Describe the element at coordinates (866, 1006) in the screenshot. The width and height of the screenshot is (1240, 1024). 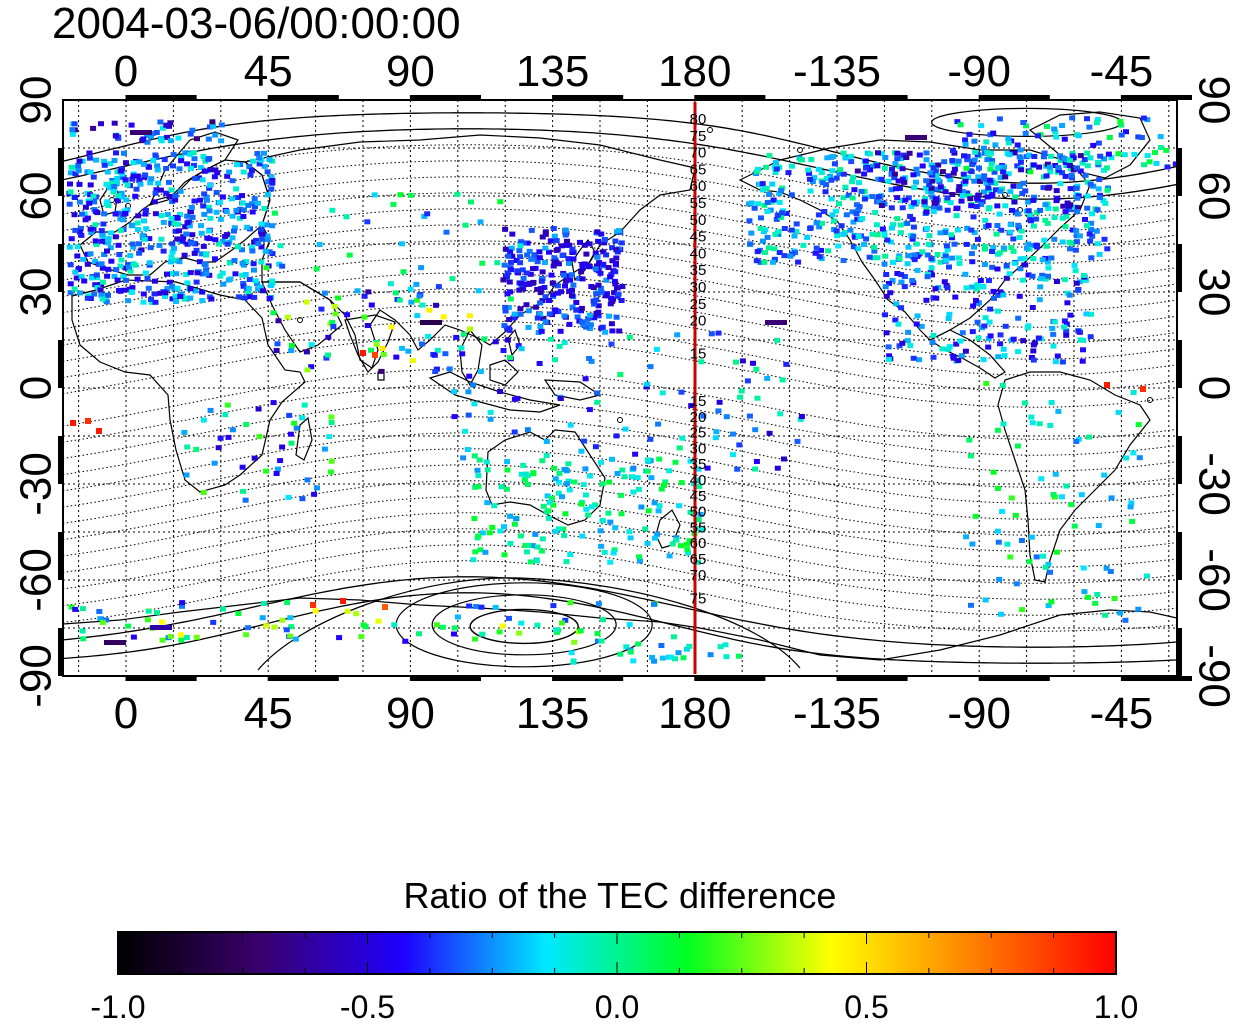
I see `colorbar-tick-label: 0.5` at that location.